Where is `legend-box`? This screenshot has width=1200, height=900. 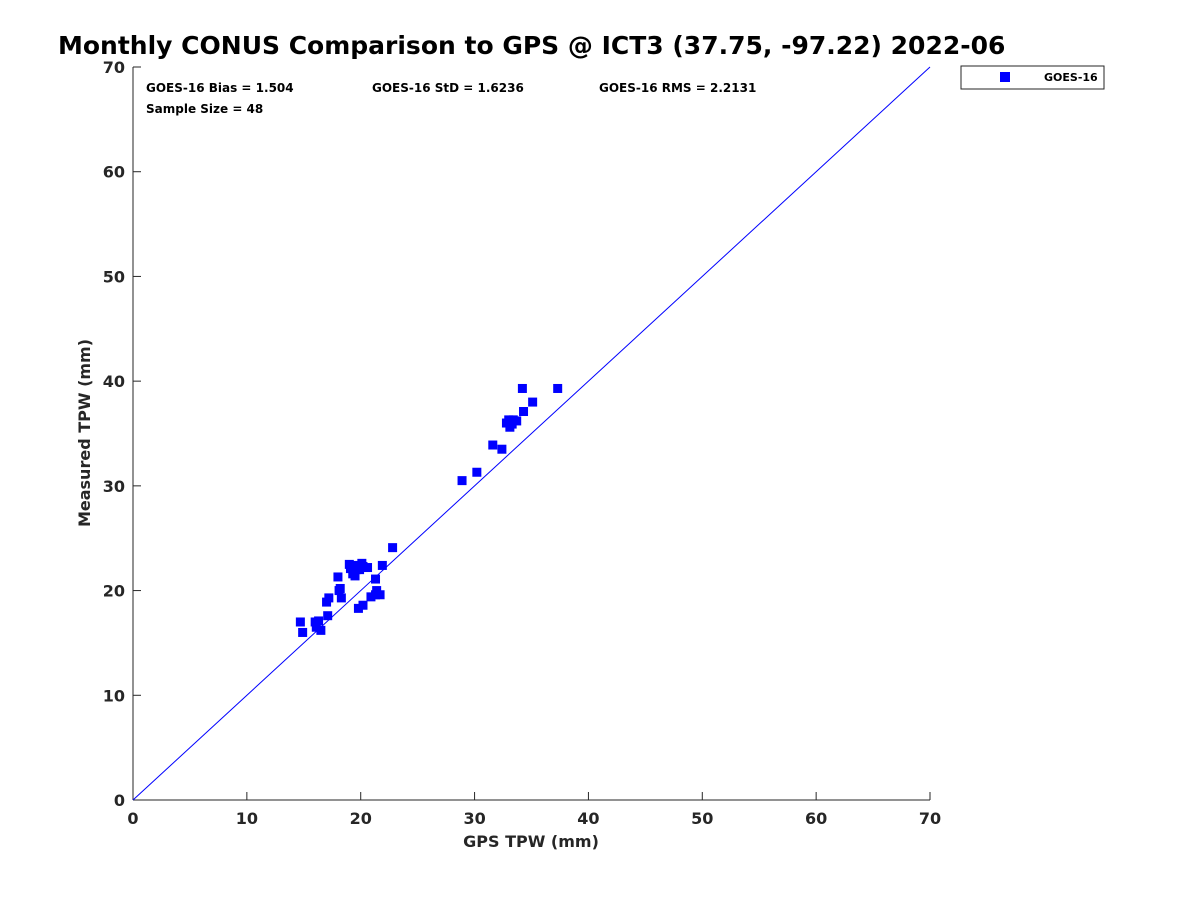
legend-box is located at coordinates (1032, 77).